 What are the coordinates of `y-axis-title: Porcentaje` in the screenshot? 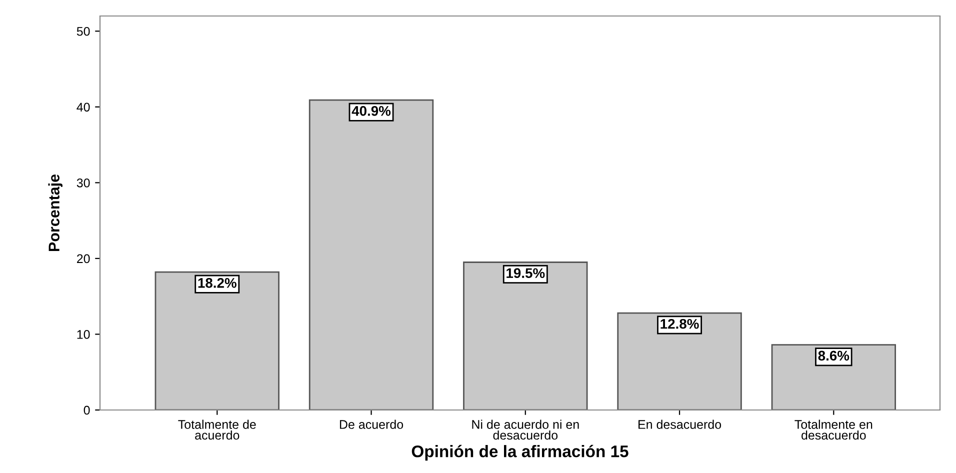 It's located at (55, 213).